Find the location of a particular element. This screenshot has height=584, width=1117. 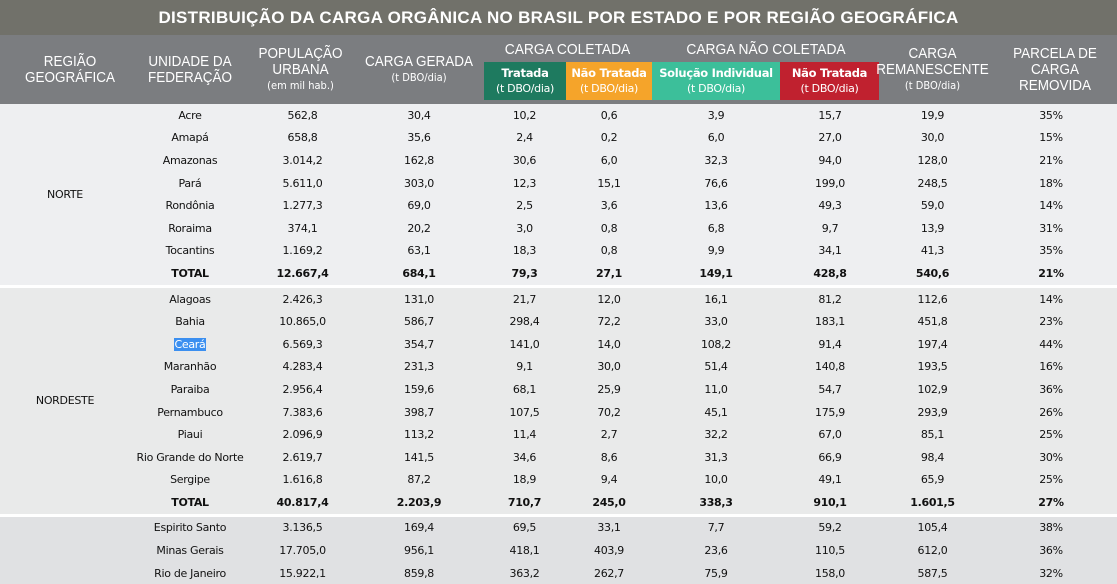

header-text: REMOVIDA is located at coordinates (1054, 85).